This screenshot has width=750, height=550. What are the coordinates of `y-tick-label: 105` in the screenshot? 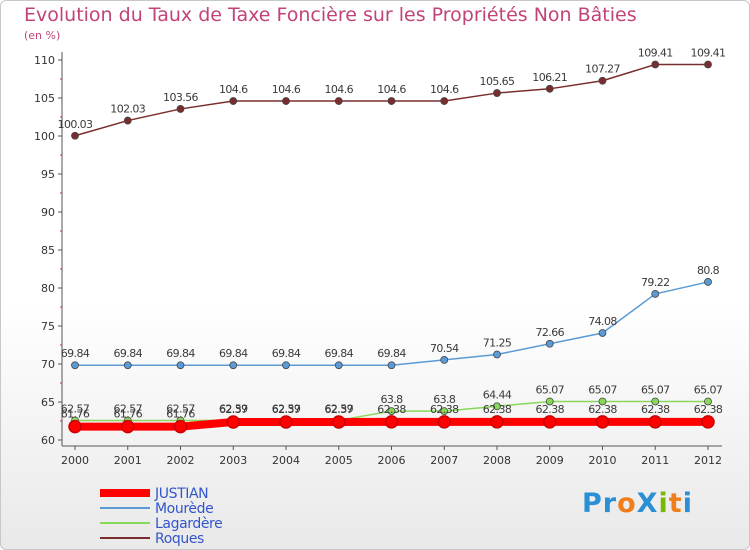 It's located at (44, 98).